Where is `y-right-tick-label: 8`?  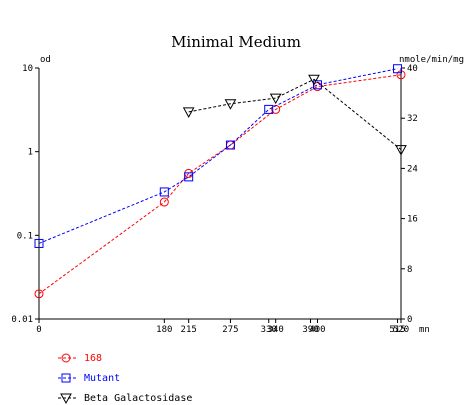 y-right-tick-label: 8 is located at coordinates (409, 270).